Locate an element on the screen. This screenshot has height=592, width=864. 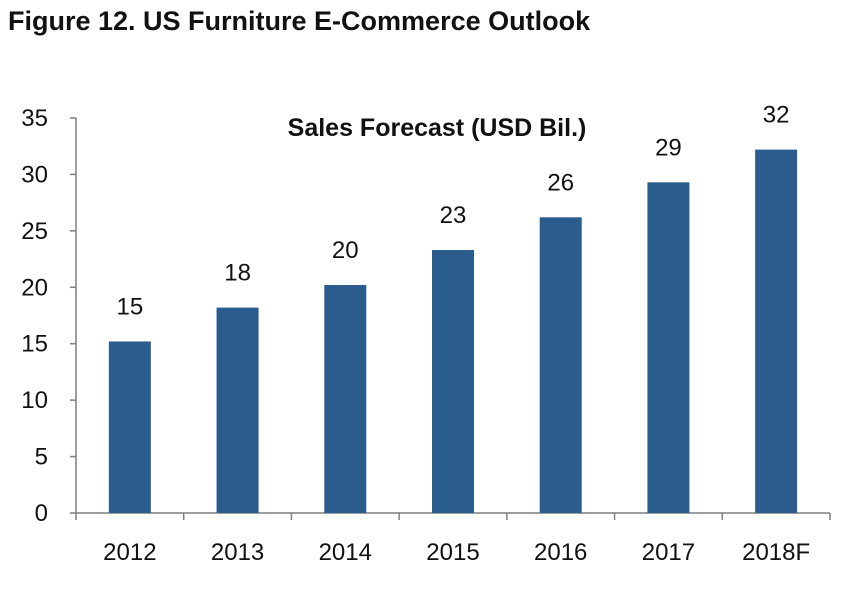
y-tick-label: 35 is located at coordinates (34, 118).